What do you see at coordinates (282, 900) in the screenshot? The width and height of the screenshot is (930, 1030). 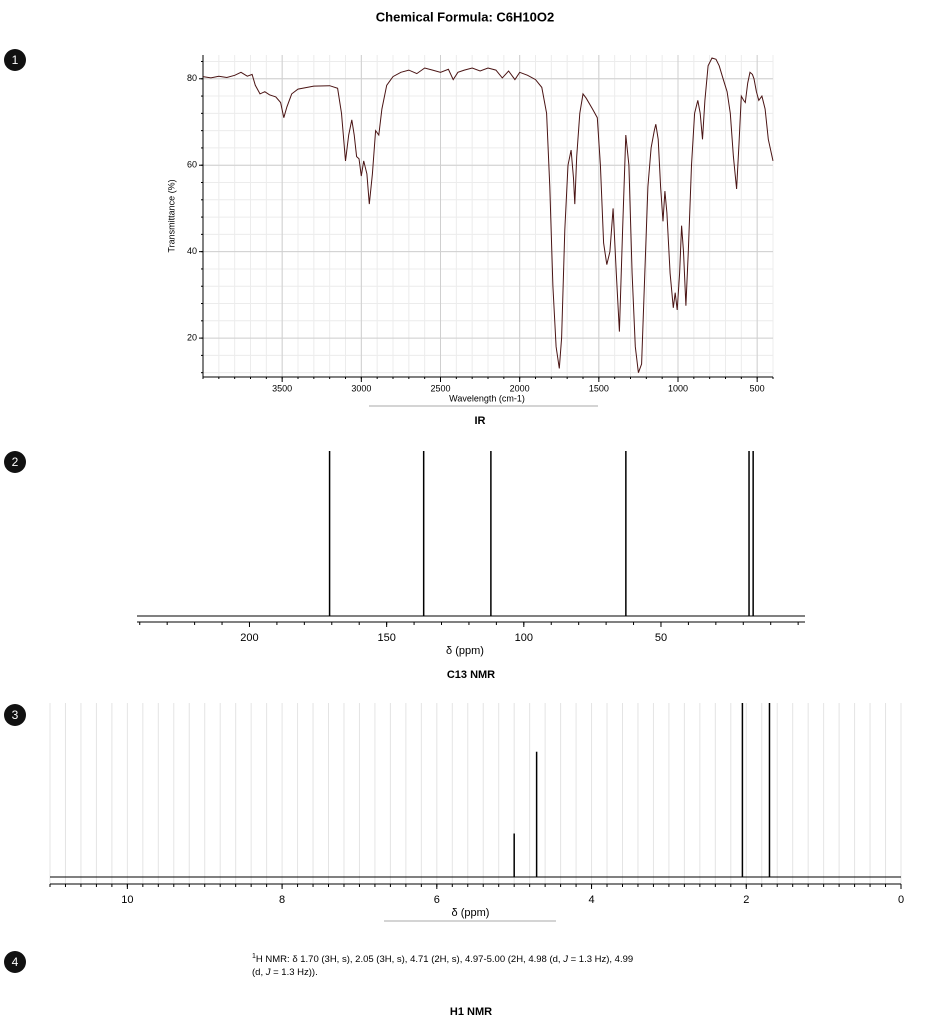 I see `x-tick-label: 8` at bounding box center [282, 900].